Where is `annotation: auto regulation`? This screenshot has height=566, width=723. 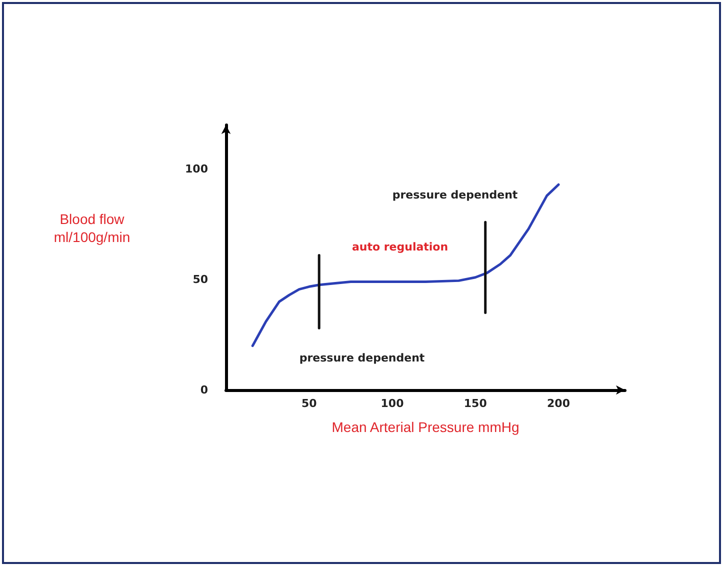 annotation: auto regulation is located at coordinates (400, 247).